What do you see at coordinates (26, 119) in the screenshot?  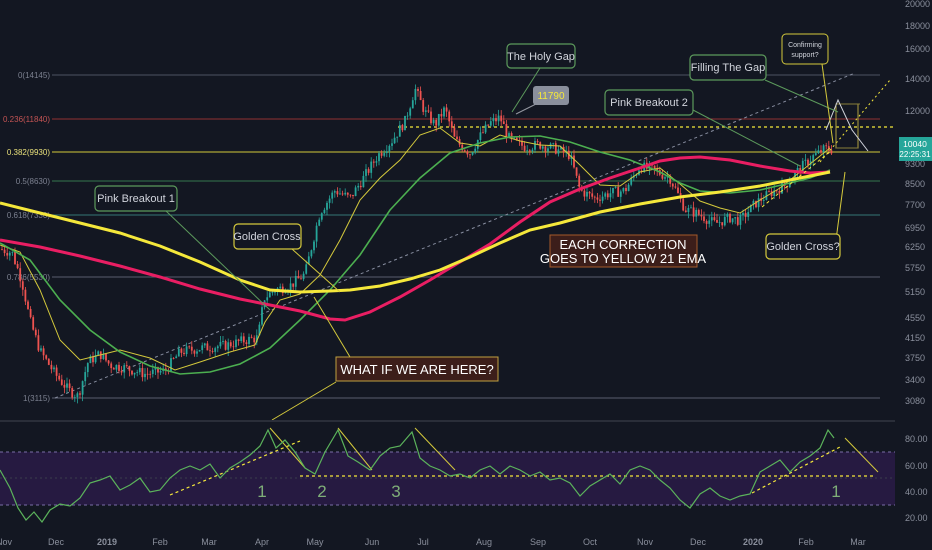 I see `fib-level-label: 0.236(11840)` at bounding box center [26, 119].